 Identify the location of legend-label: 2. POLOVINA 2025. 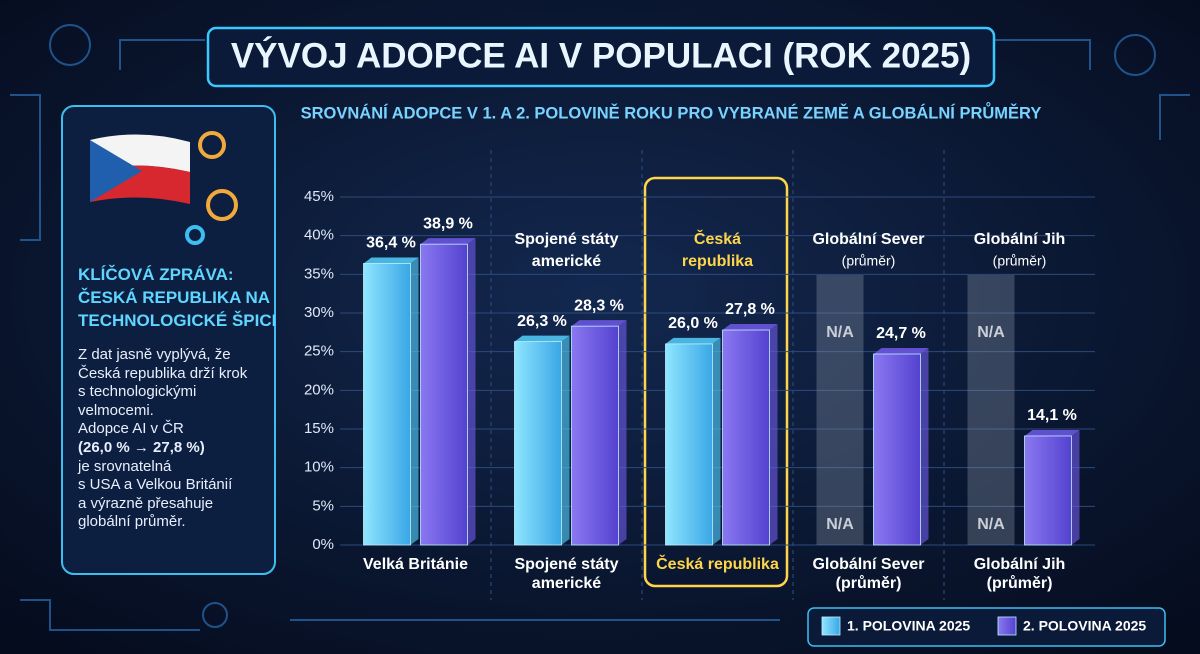
(1084, 626).